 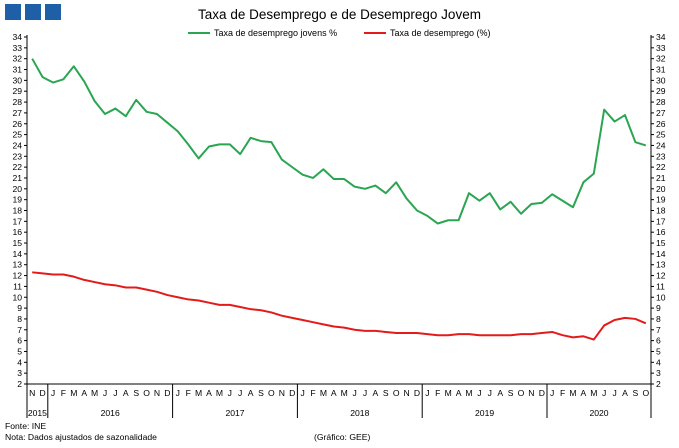 What do you see at coordinates (26, 426) in the screenshot?
I see `footer-source: Fonte: INE` at bounding box center [26, 426].